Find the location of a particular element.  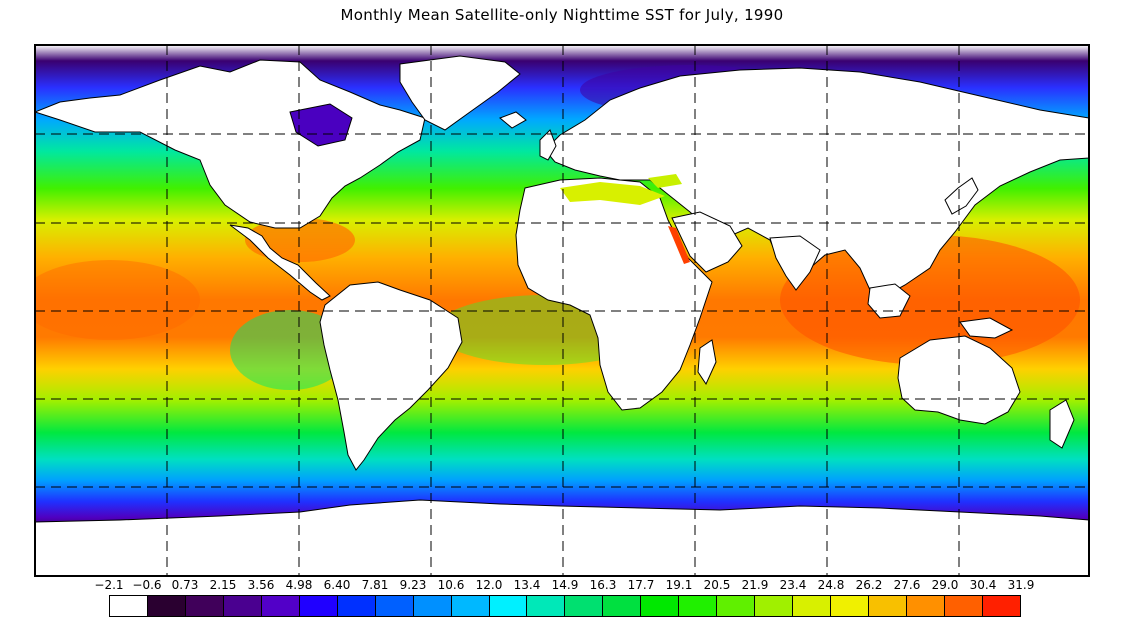

legend-label: 4.98 is located at coordinates (299, 585).